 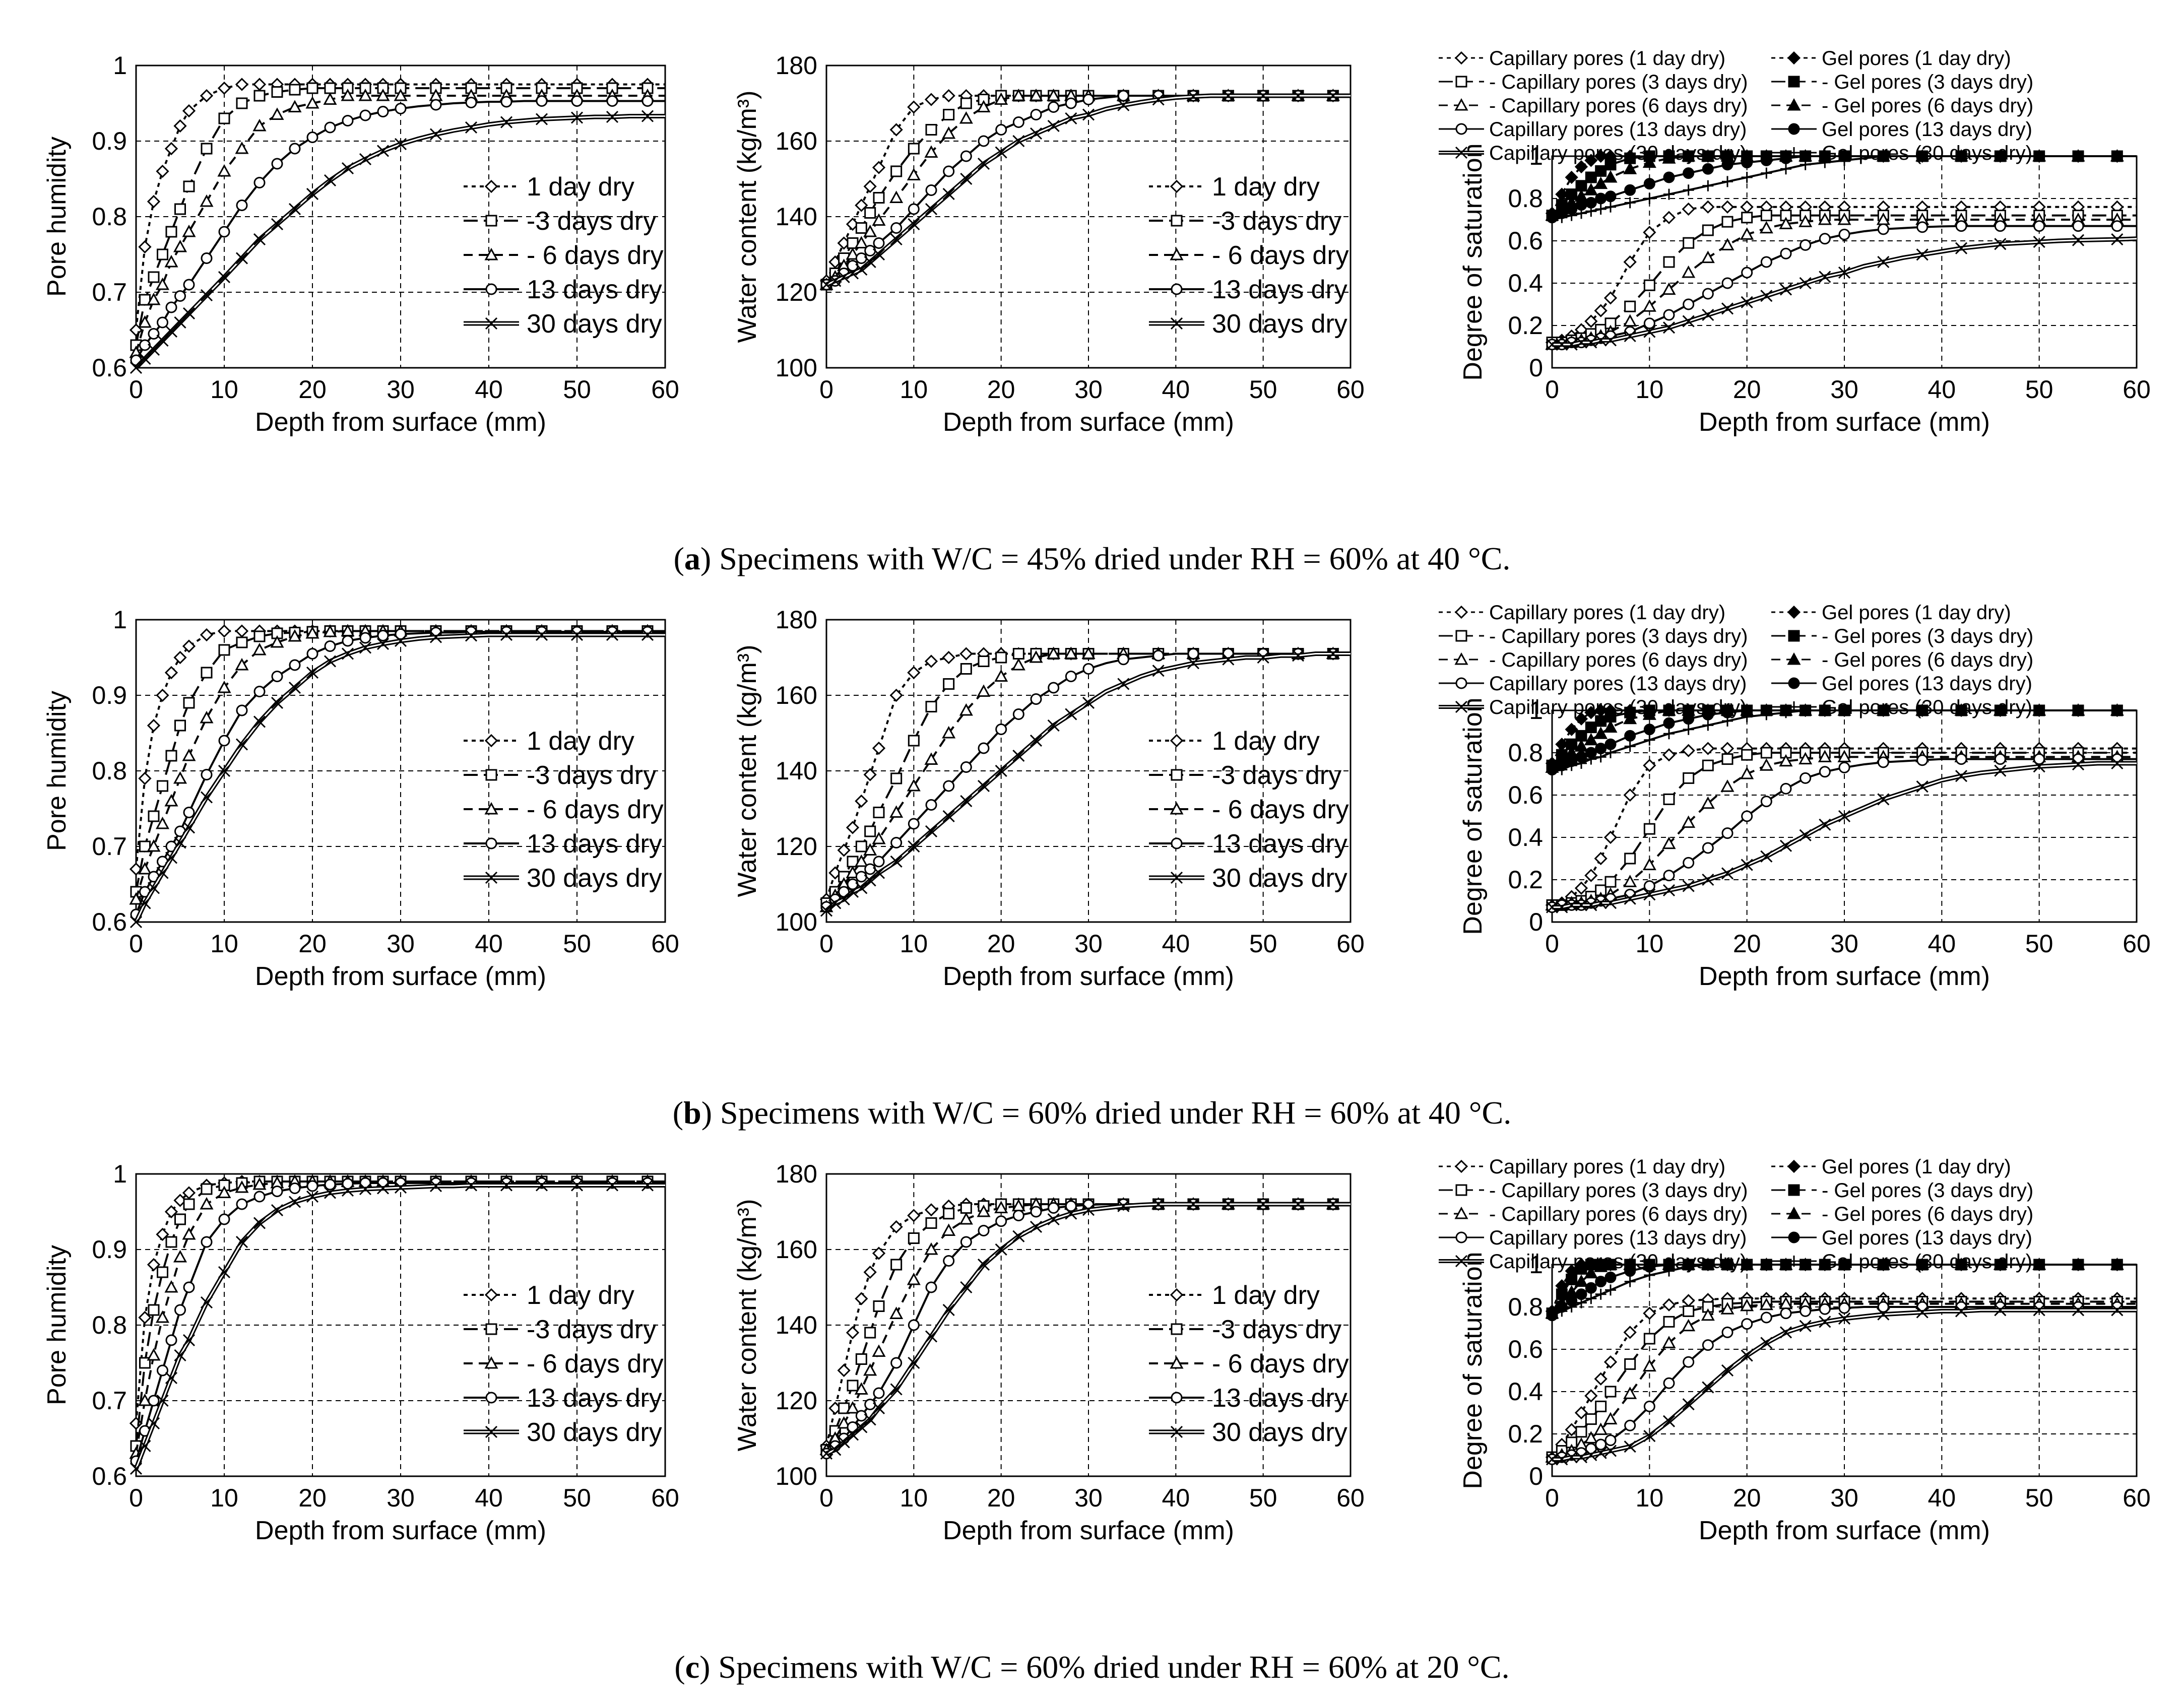 What do you see at coordinates (1619, 106) in the screenshot?
I see `legend-label: - Capillary pores (6 days dry)` at bounding box center [1619, 106].